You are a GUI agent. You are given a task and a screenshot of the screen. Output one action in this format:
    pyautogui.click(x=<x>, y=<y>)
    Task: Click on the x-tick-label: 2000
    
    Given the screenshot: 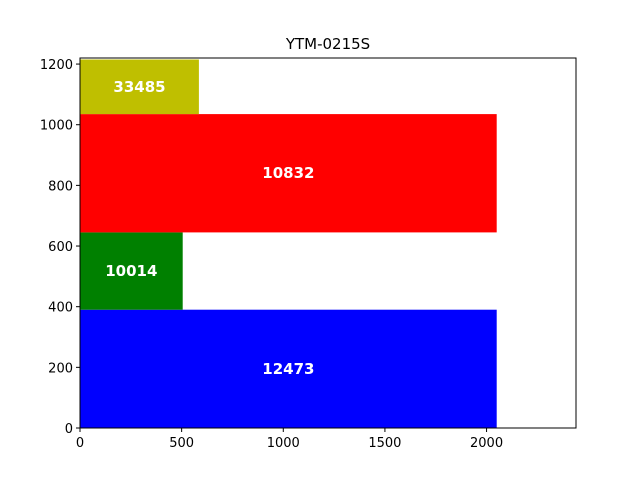 What is the action you would take?
    pyautogui.click(x=486, y=443)
    